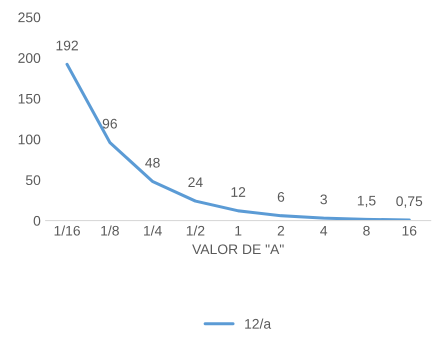 This screenshot has width=435, height=342. What do you see at coordinates (29, 99) in the screenshot?
I see `y-tick-label: 150` at bounding box center [29, 99].